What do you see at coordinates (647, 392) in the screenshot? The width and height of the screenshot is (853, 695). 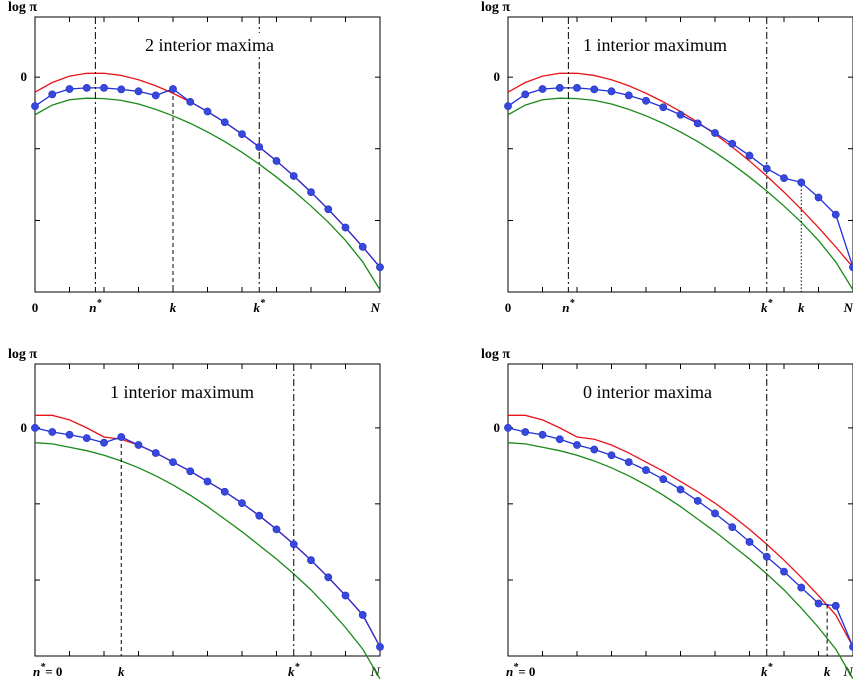 I see `chart-title: 0 interior maxima` at bounding box center [647, 392].